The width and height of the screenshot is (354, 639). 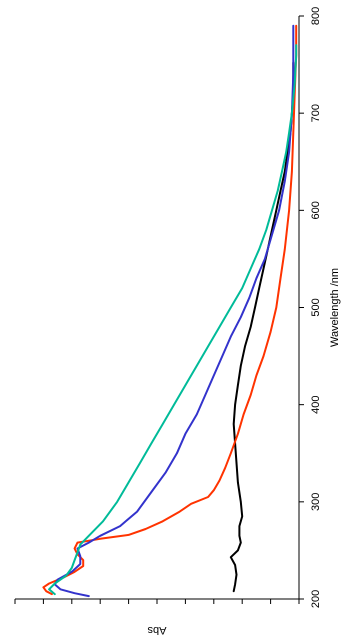 I want to click on x-axis-ticks: 200 300 400 500 600 700 800, so click(x=310, y=307).